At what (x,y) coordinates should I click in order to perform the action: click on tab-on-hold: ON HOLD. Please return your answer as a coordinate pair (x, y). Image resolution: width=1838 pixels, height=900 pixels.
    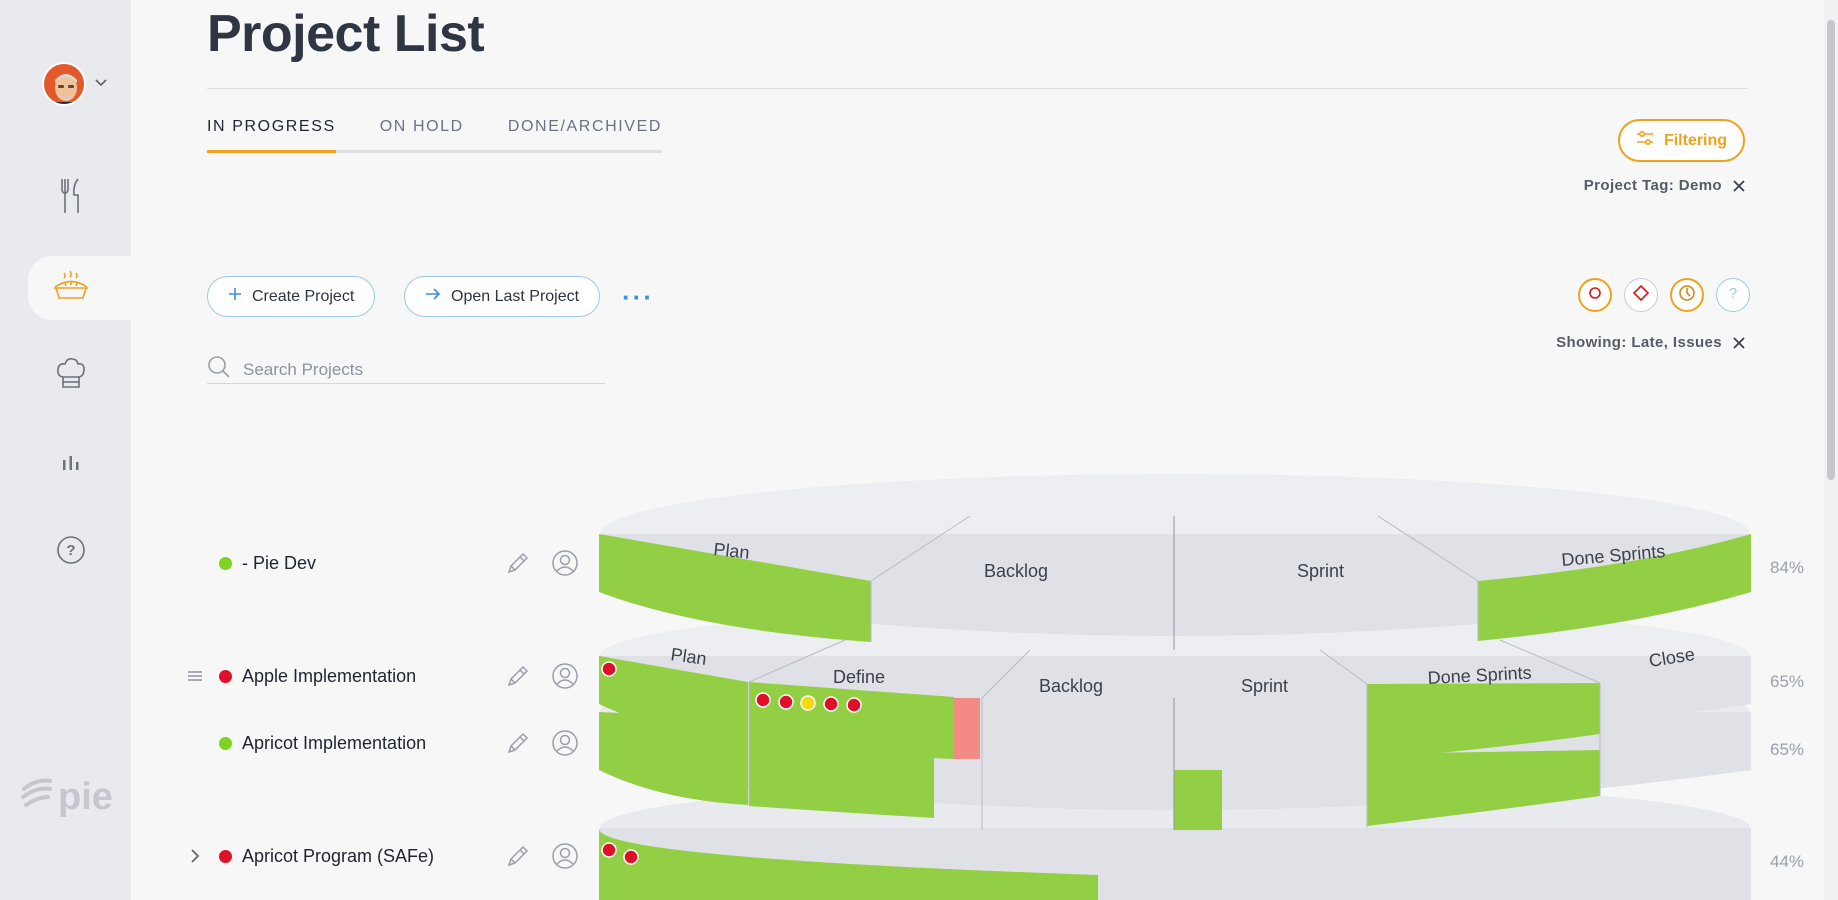
    Looking at the image, I should click on (421, 126).